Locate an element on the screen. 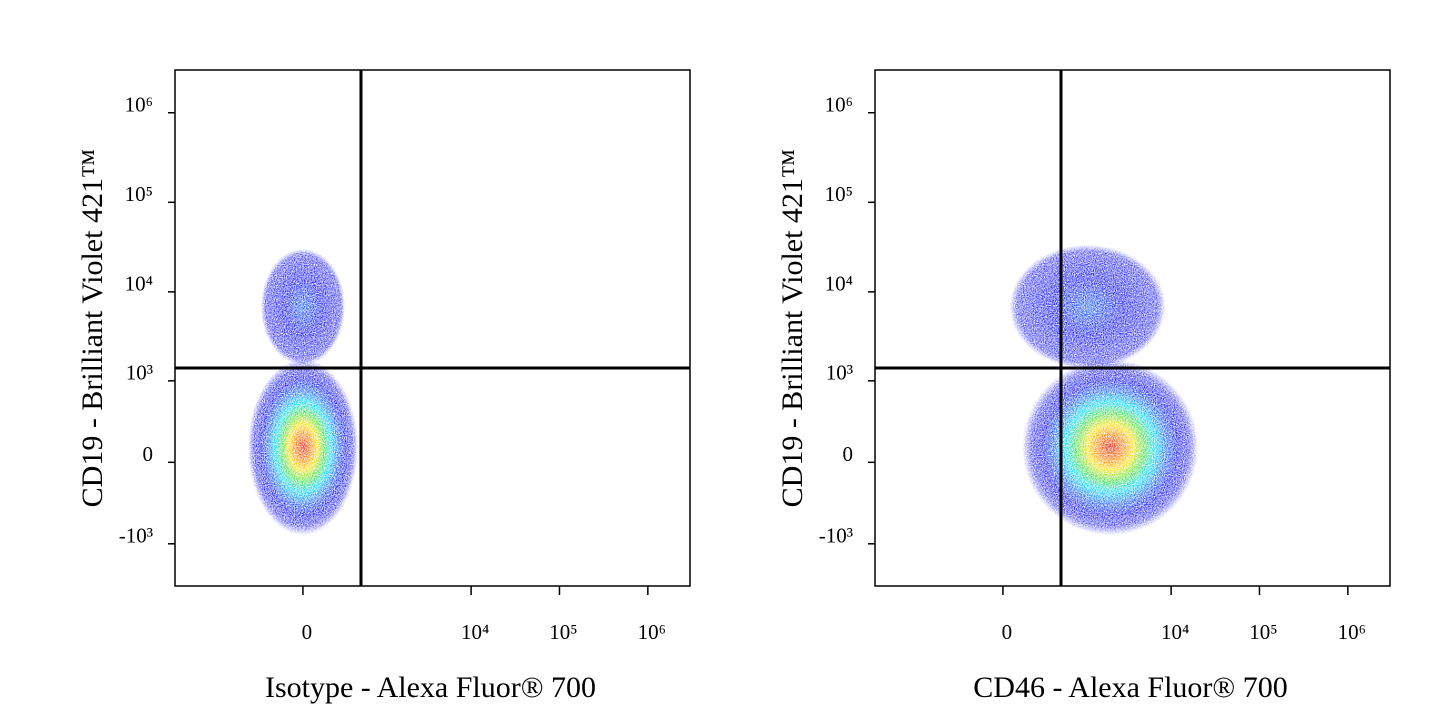 The height and width of the screenshot is (728, 1445). x-axis-title: CD46 - Alexa Fluor® 700 is located at coordinates (1130, 687).